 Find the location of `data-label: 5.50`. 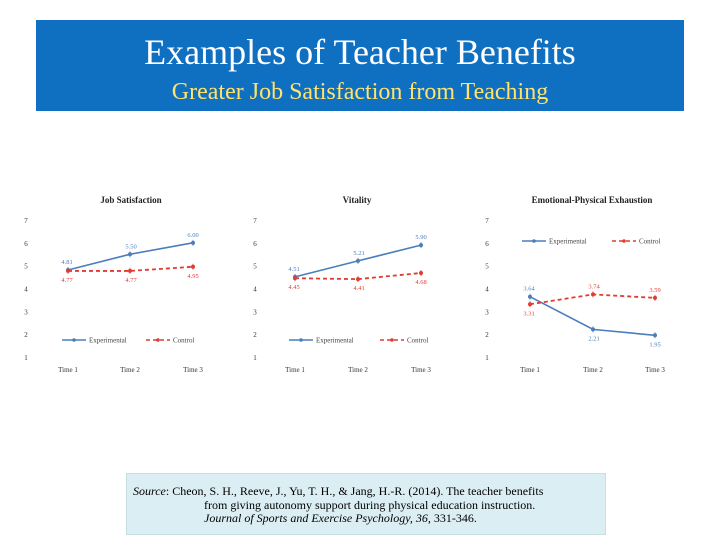

data-label: 5.50 is located at coordinates (130, 246).